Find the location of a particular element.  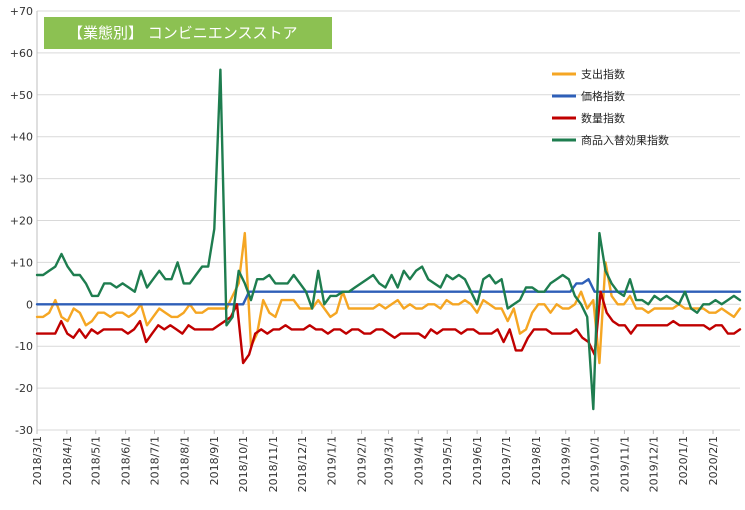

y-tick-label: -30 is located at coordinates (24, 430).